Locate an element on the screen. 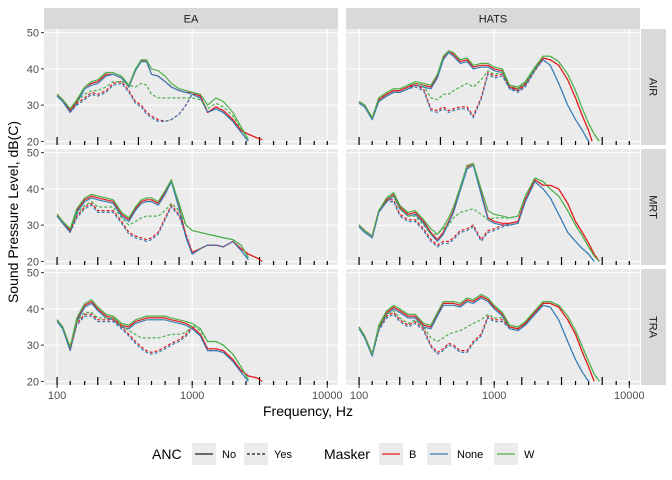 The height and width of the screenshot is (480, 672). panel-mrt-hats is located at coordinates (493, 207).